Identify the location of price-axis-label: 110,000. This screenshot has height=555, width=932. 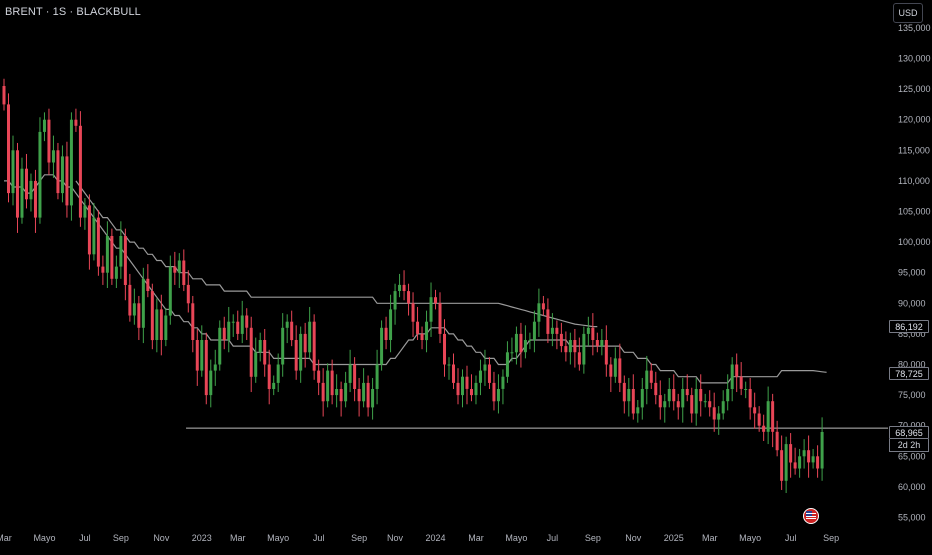
(914, 181).